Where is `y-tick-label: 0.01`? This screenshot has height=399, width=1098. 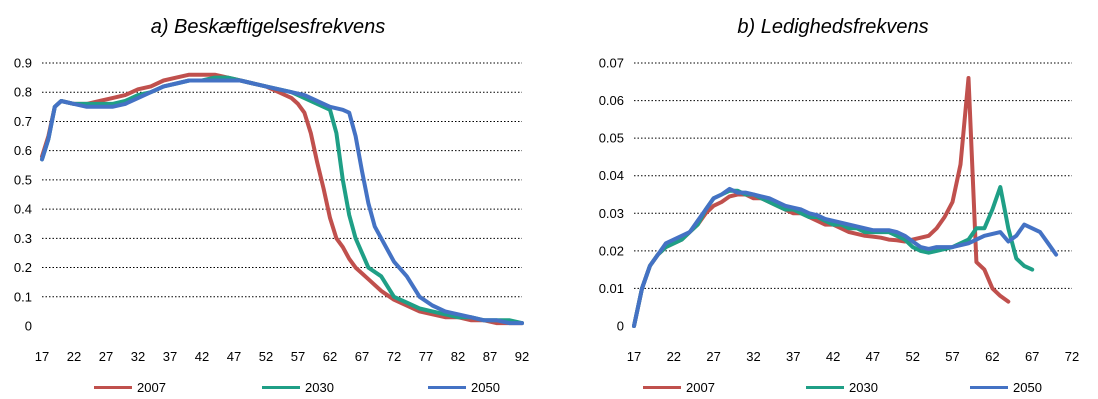 y-tick-label: 0.01 is located at coordinates (611, 288).